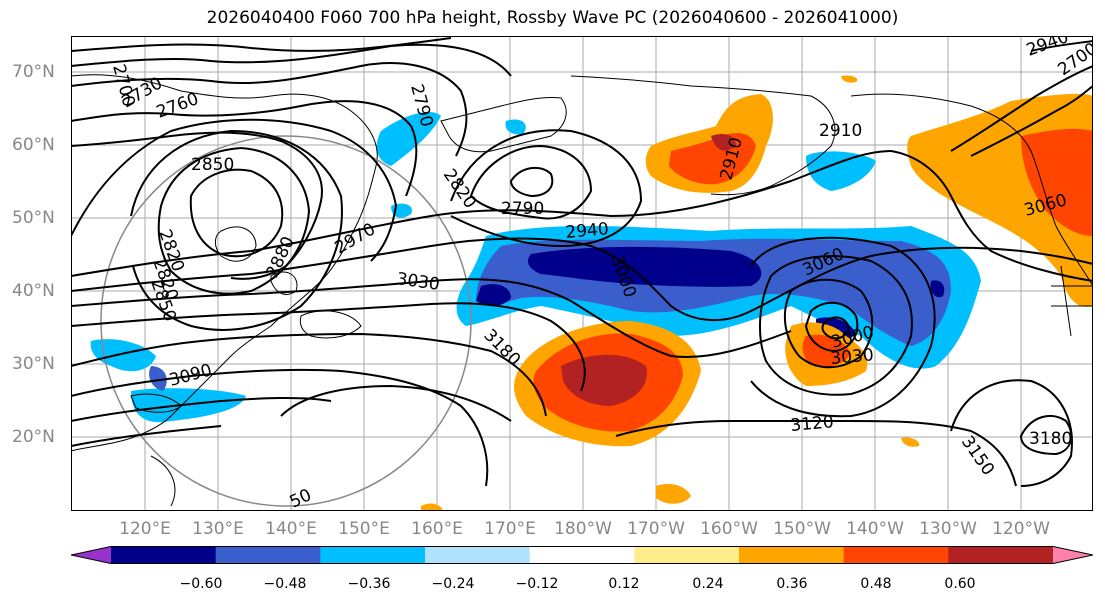 The image size is (1105, 604). I want to click on lon-label-120e: 120°E, so click(145, 529).